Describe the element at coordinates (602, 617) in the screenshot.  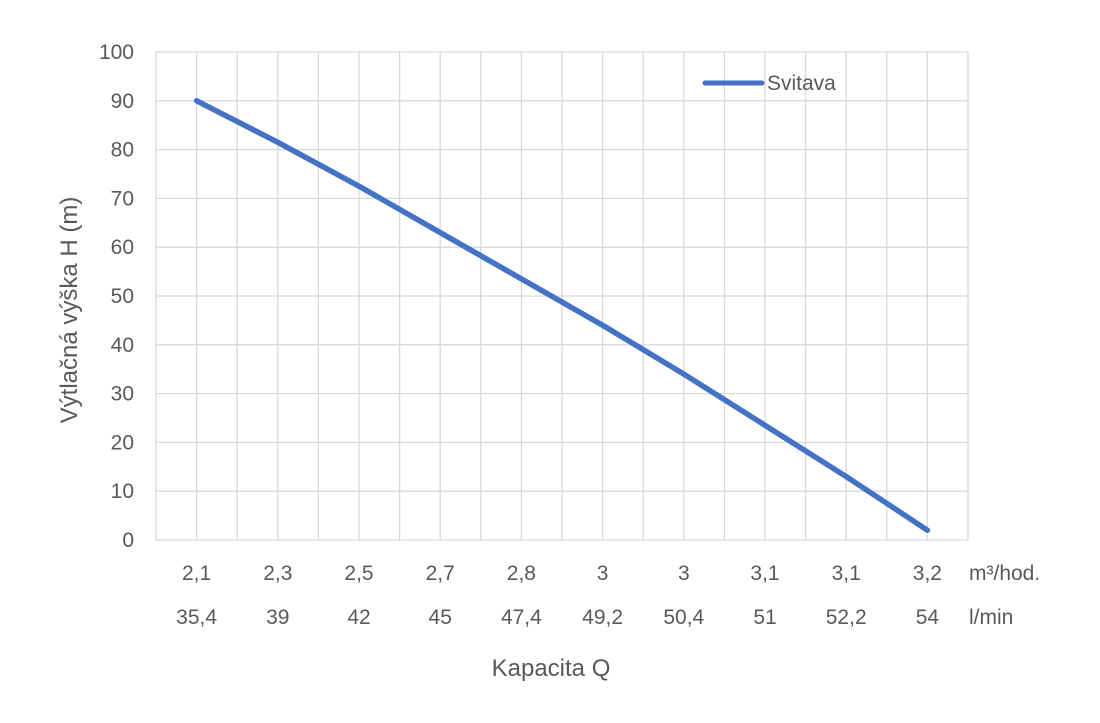
I see `x-tick-label-secondary: 49,2` at that location.